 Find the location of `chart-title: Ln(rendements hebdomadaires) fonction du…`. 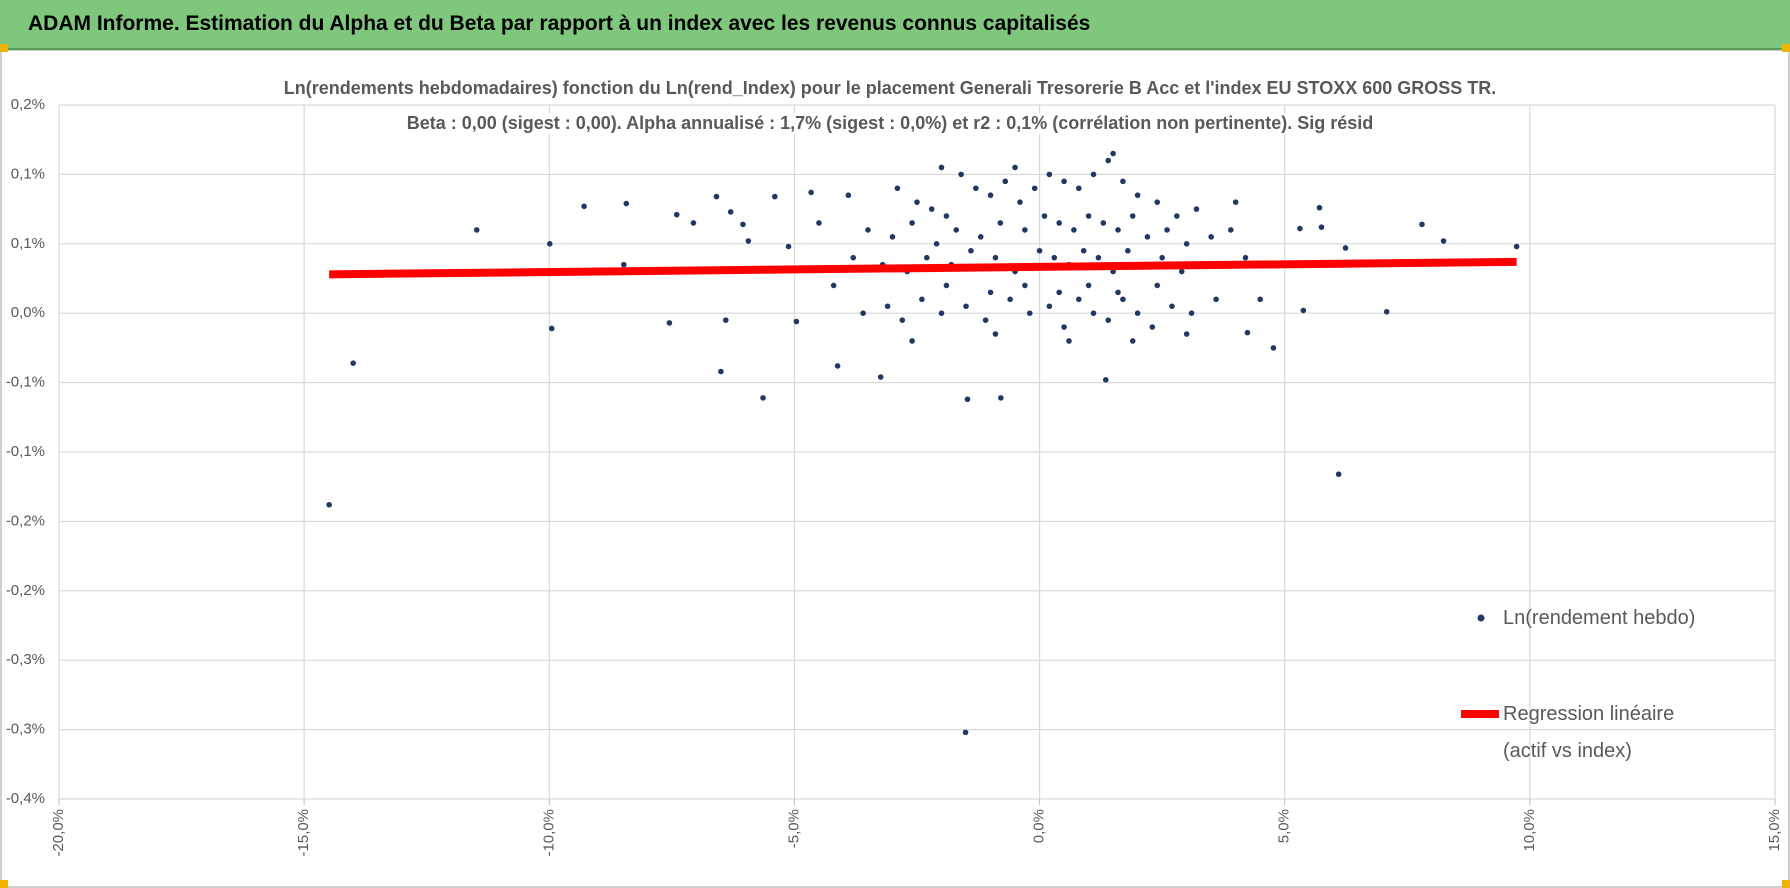

chart-title: Ln(rendements hebdomadaires) fonction du… is located at coordinates (890, 88).